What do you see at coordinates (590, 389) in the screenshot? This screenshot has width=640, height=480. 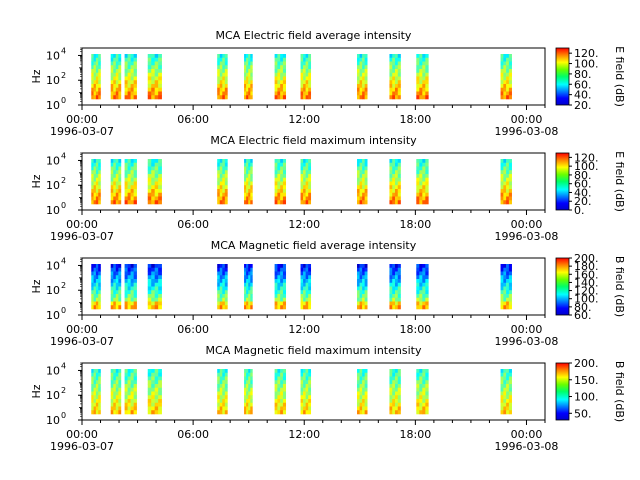 I see `colorbar: 50.100.150.200. B field (dB)` at bounding box center [590, 389].